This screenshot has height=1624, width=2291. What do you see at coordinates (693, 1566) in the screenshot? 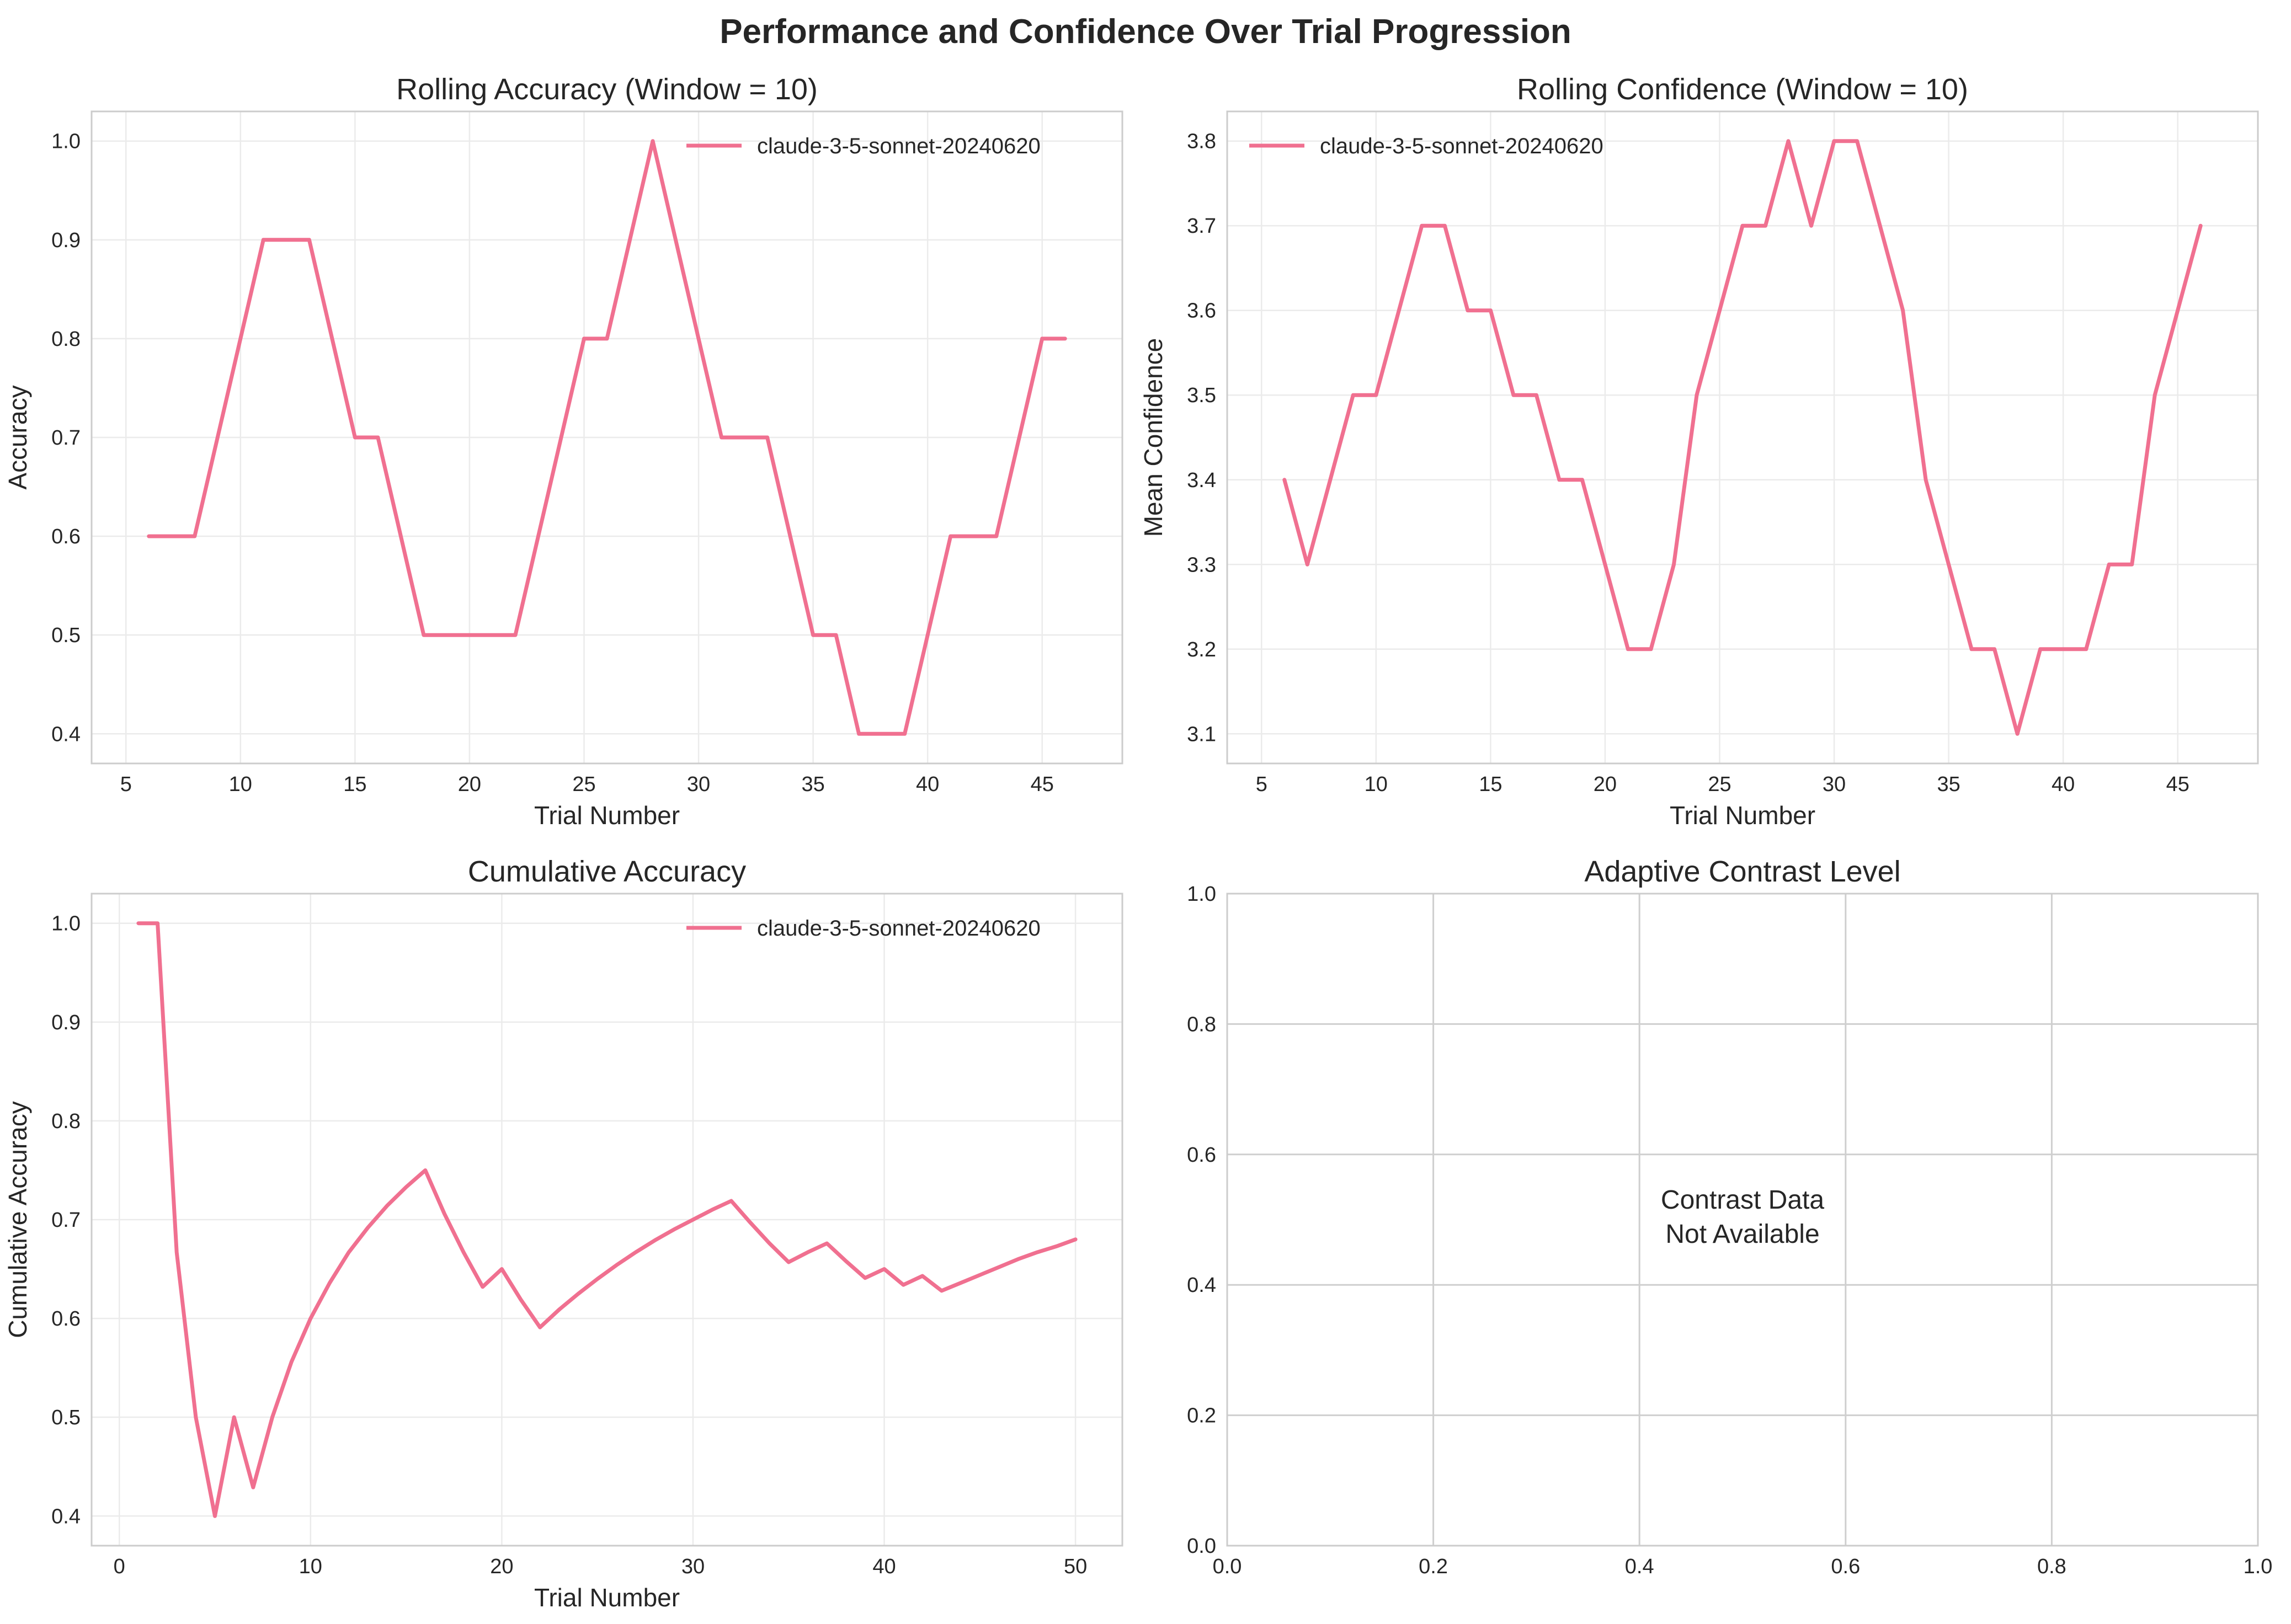
I see `cumulative-accuracy-x-tick-label-3: 30` at bounding box center [693, 1566].